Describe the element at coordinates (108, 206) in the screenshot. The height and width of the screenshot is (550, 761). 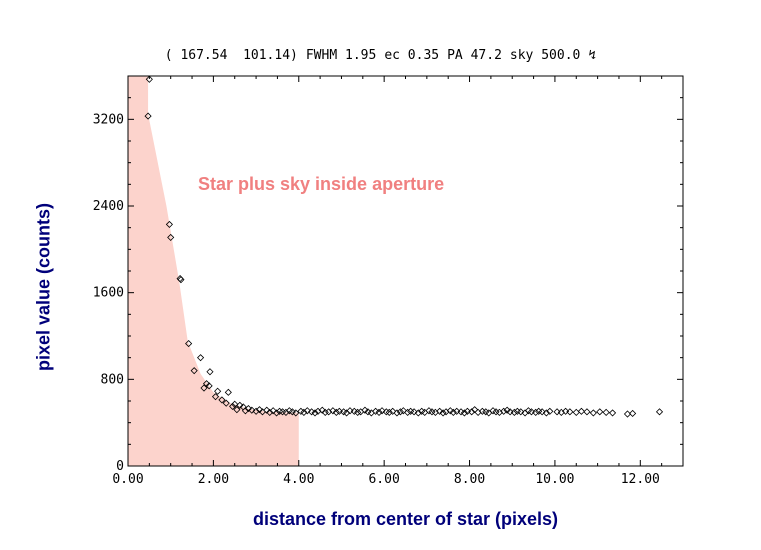
I see `y-tick-label: 2400` at that location.